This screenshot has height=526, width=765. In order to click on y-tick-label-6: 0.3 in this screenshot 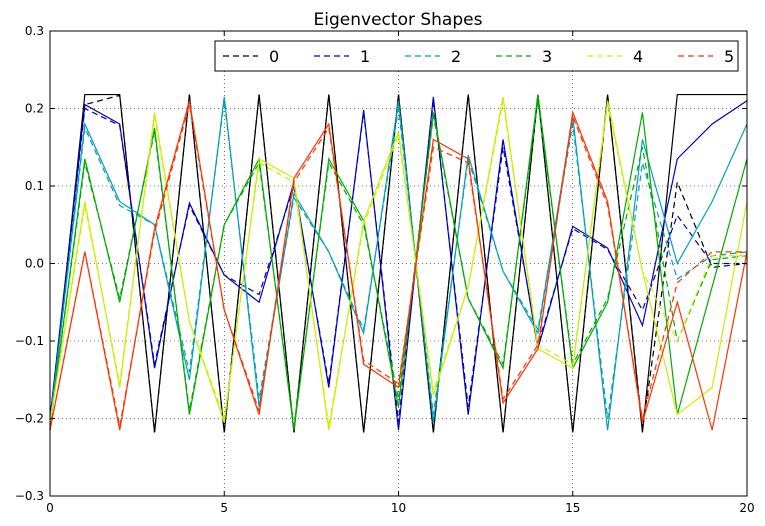, I will do `click(34, 31)`.